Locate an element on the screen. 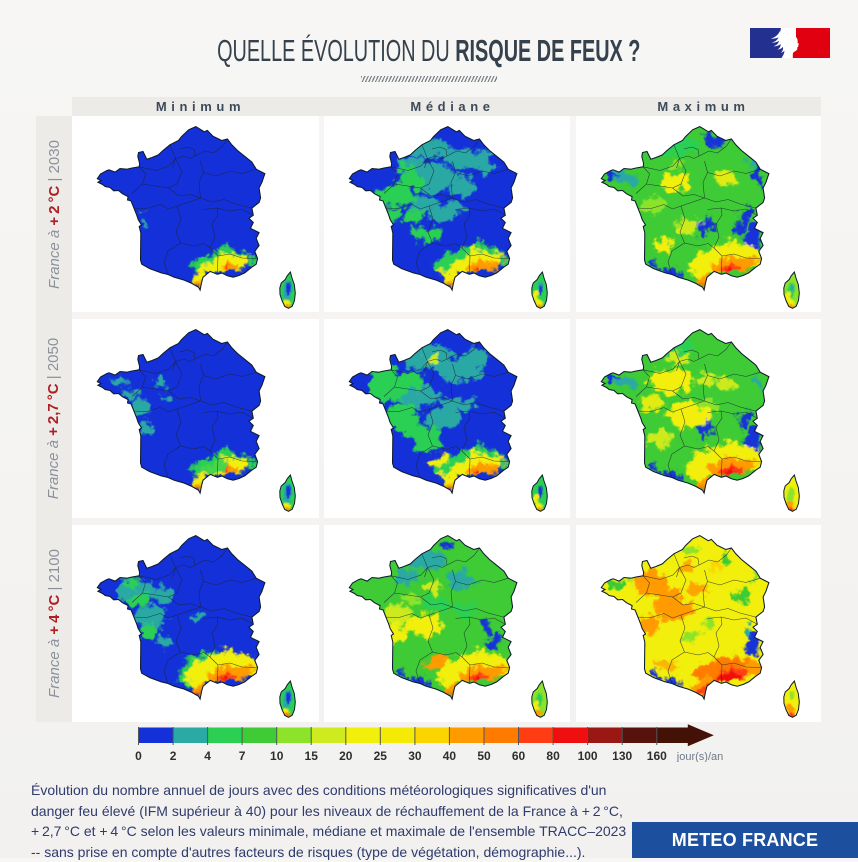 The width and height of the screenshot is (858, 862). svg-text: 20 is located at coordinates (346, 755).